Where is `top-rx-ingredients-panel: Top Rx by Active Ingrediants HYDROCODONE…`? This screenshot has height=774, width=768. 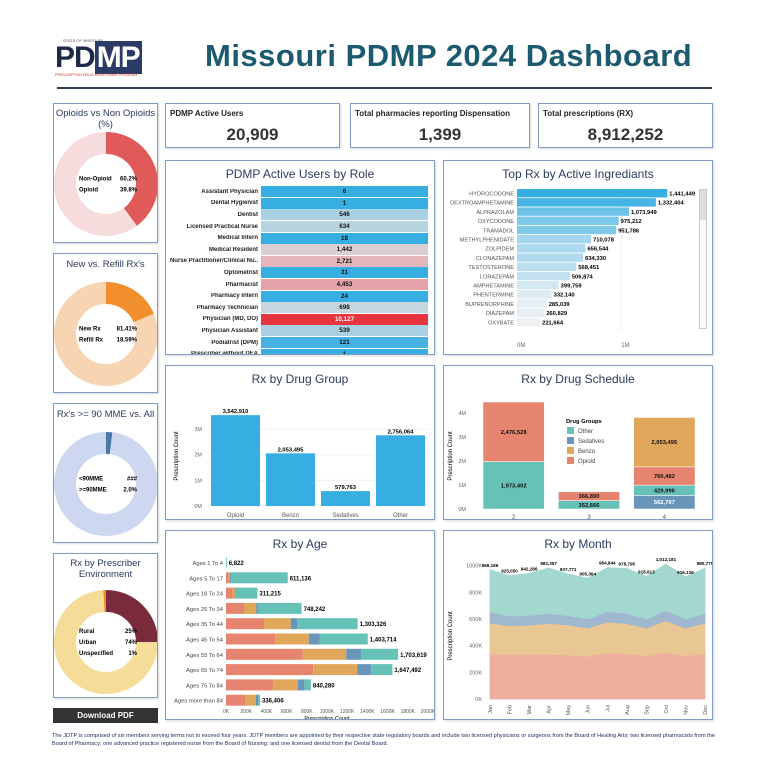 top-rx-ingredients-panel: Top Rx by Active Ingrediants HYDROCODONE… is located at coordinates (578, 257).